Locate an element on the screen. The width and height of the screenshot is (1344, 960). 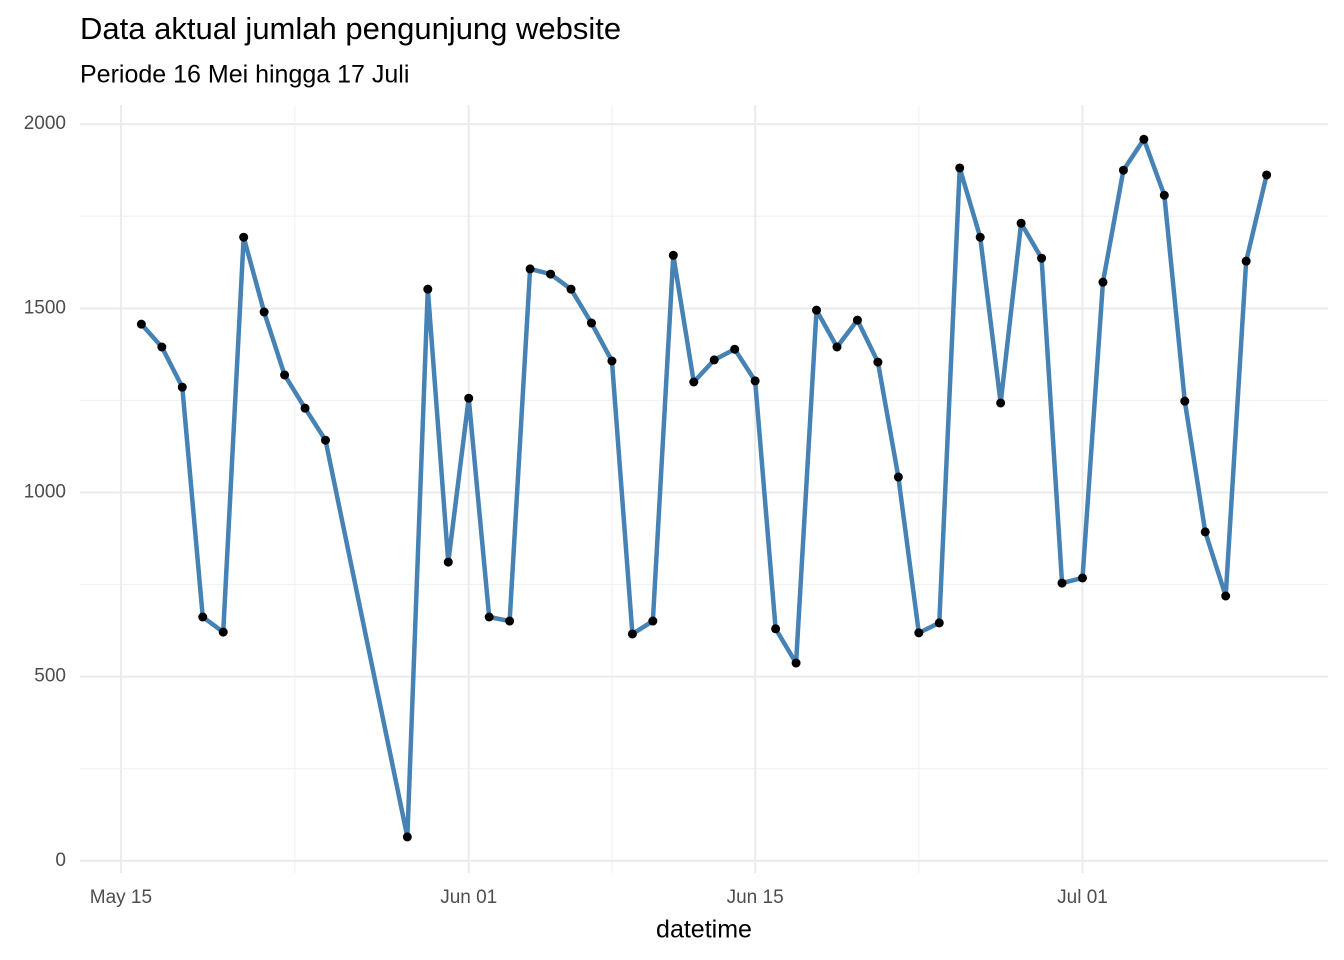
chart-subtitle: Periode 16 Mei hingga 17 Juli is located at coordinates (244, 75).